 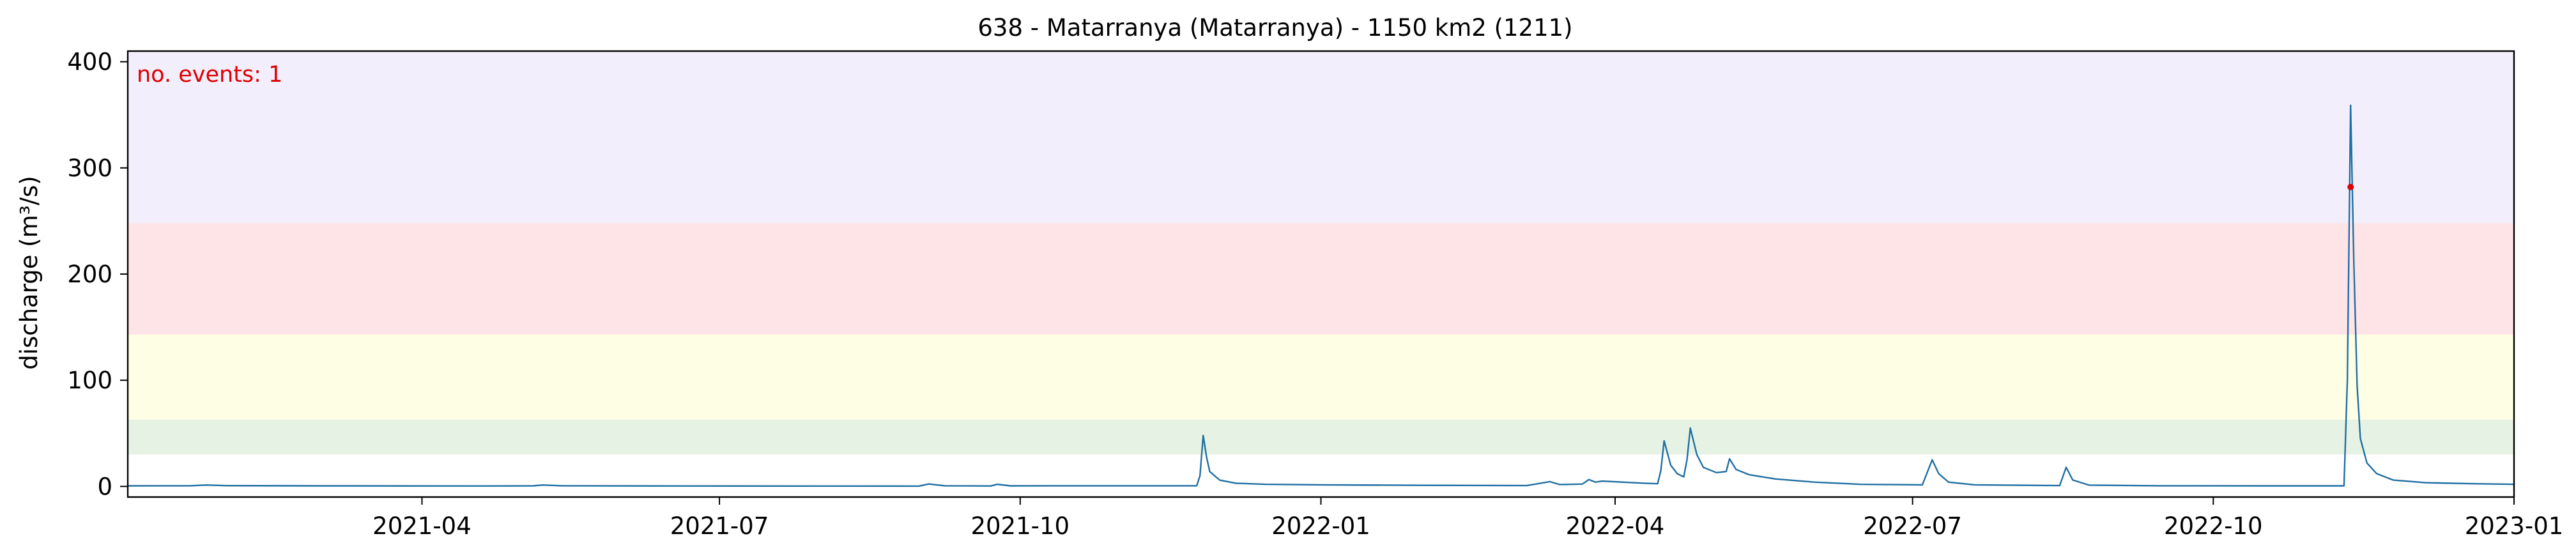 What do you see at coordinates (29, 273) in the screenshot?
I see `y-axis-label: discharge (m³/s)` at bounding box center [29, 273].